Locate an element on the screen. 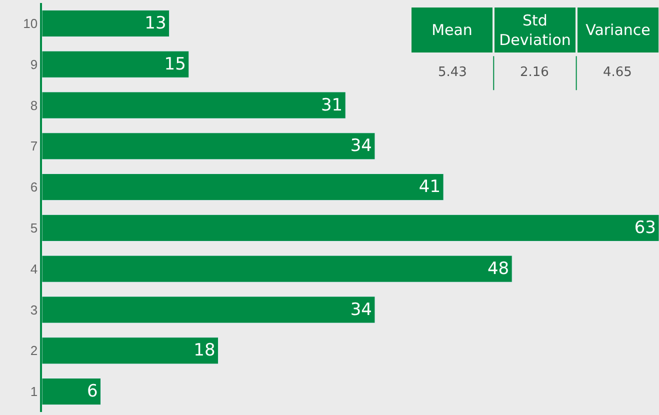 This screenshot has width=659, height=415. data-label: 6 is located at coordinates (92, 392).